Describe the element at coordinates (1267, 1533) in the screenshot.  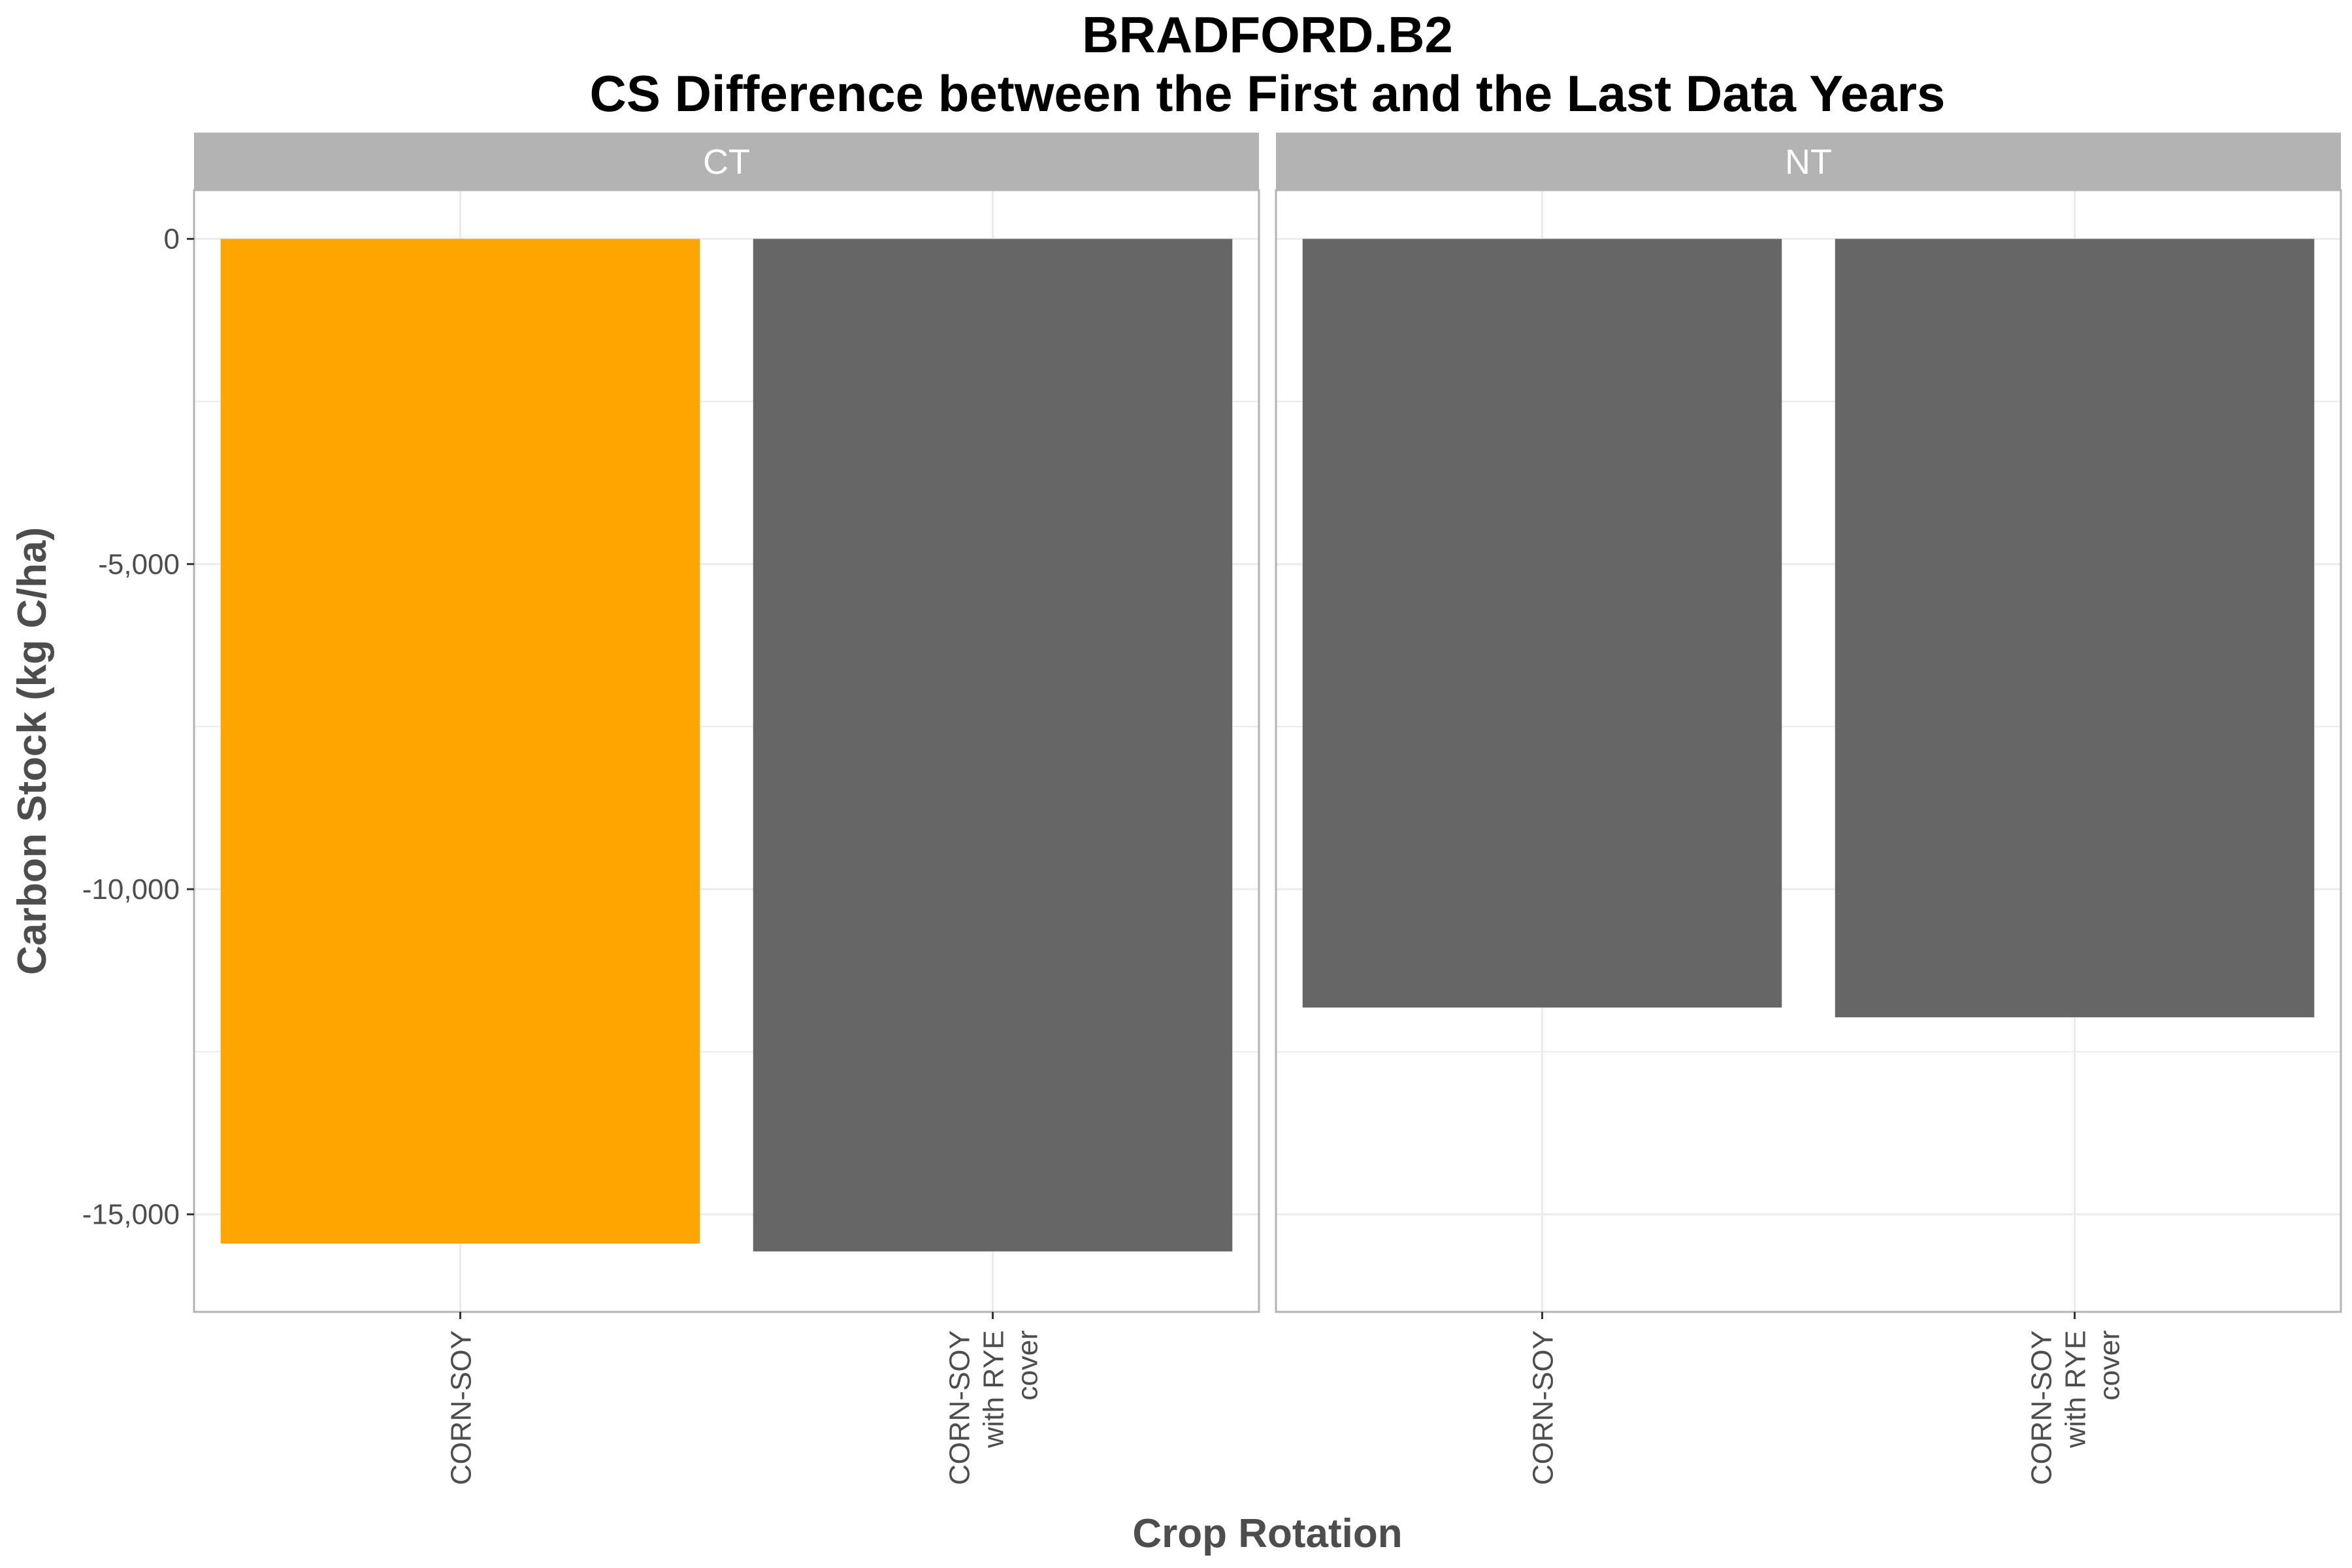
I see `x-axis-title: Crop Rotation` at that location.